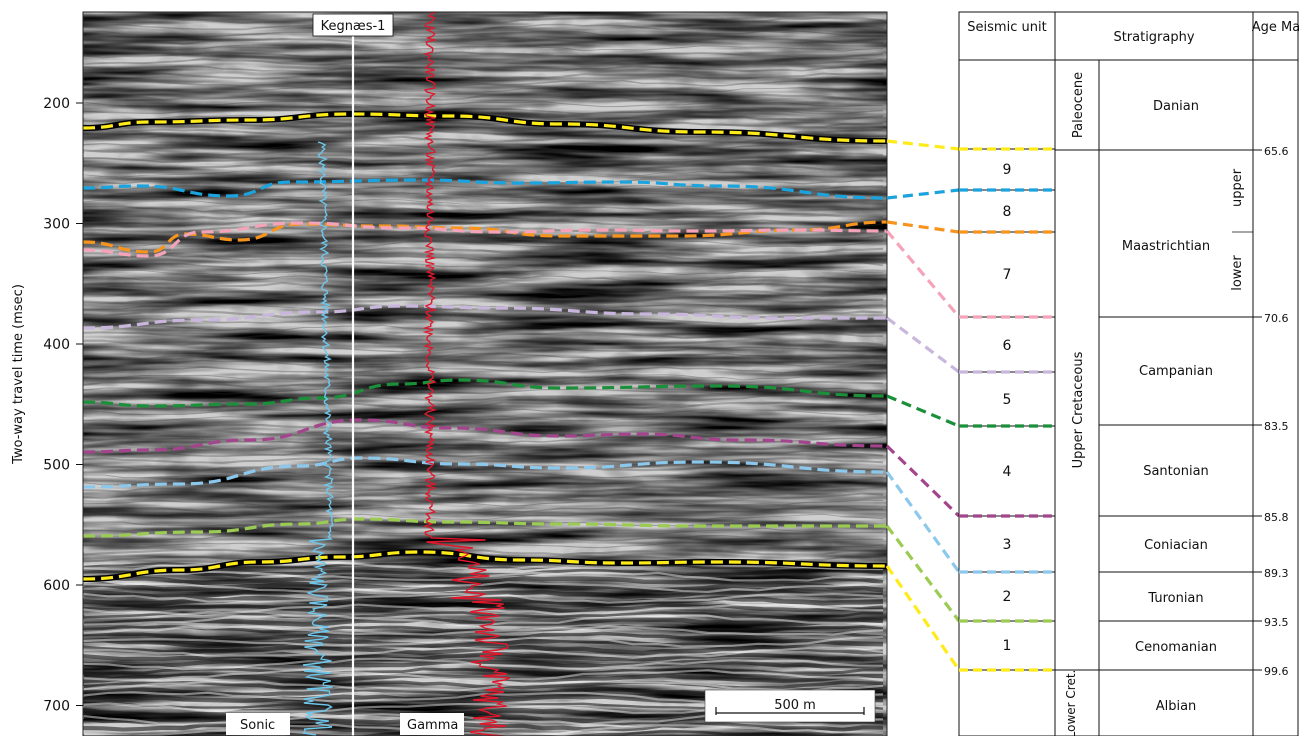 Image resolution: width=1299 pixels, height=736 pixels. Describe the element at coordinates (1176, 545) in the screenshot. I see `stage-coniacian: Coniacian` at that location.